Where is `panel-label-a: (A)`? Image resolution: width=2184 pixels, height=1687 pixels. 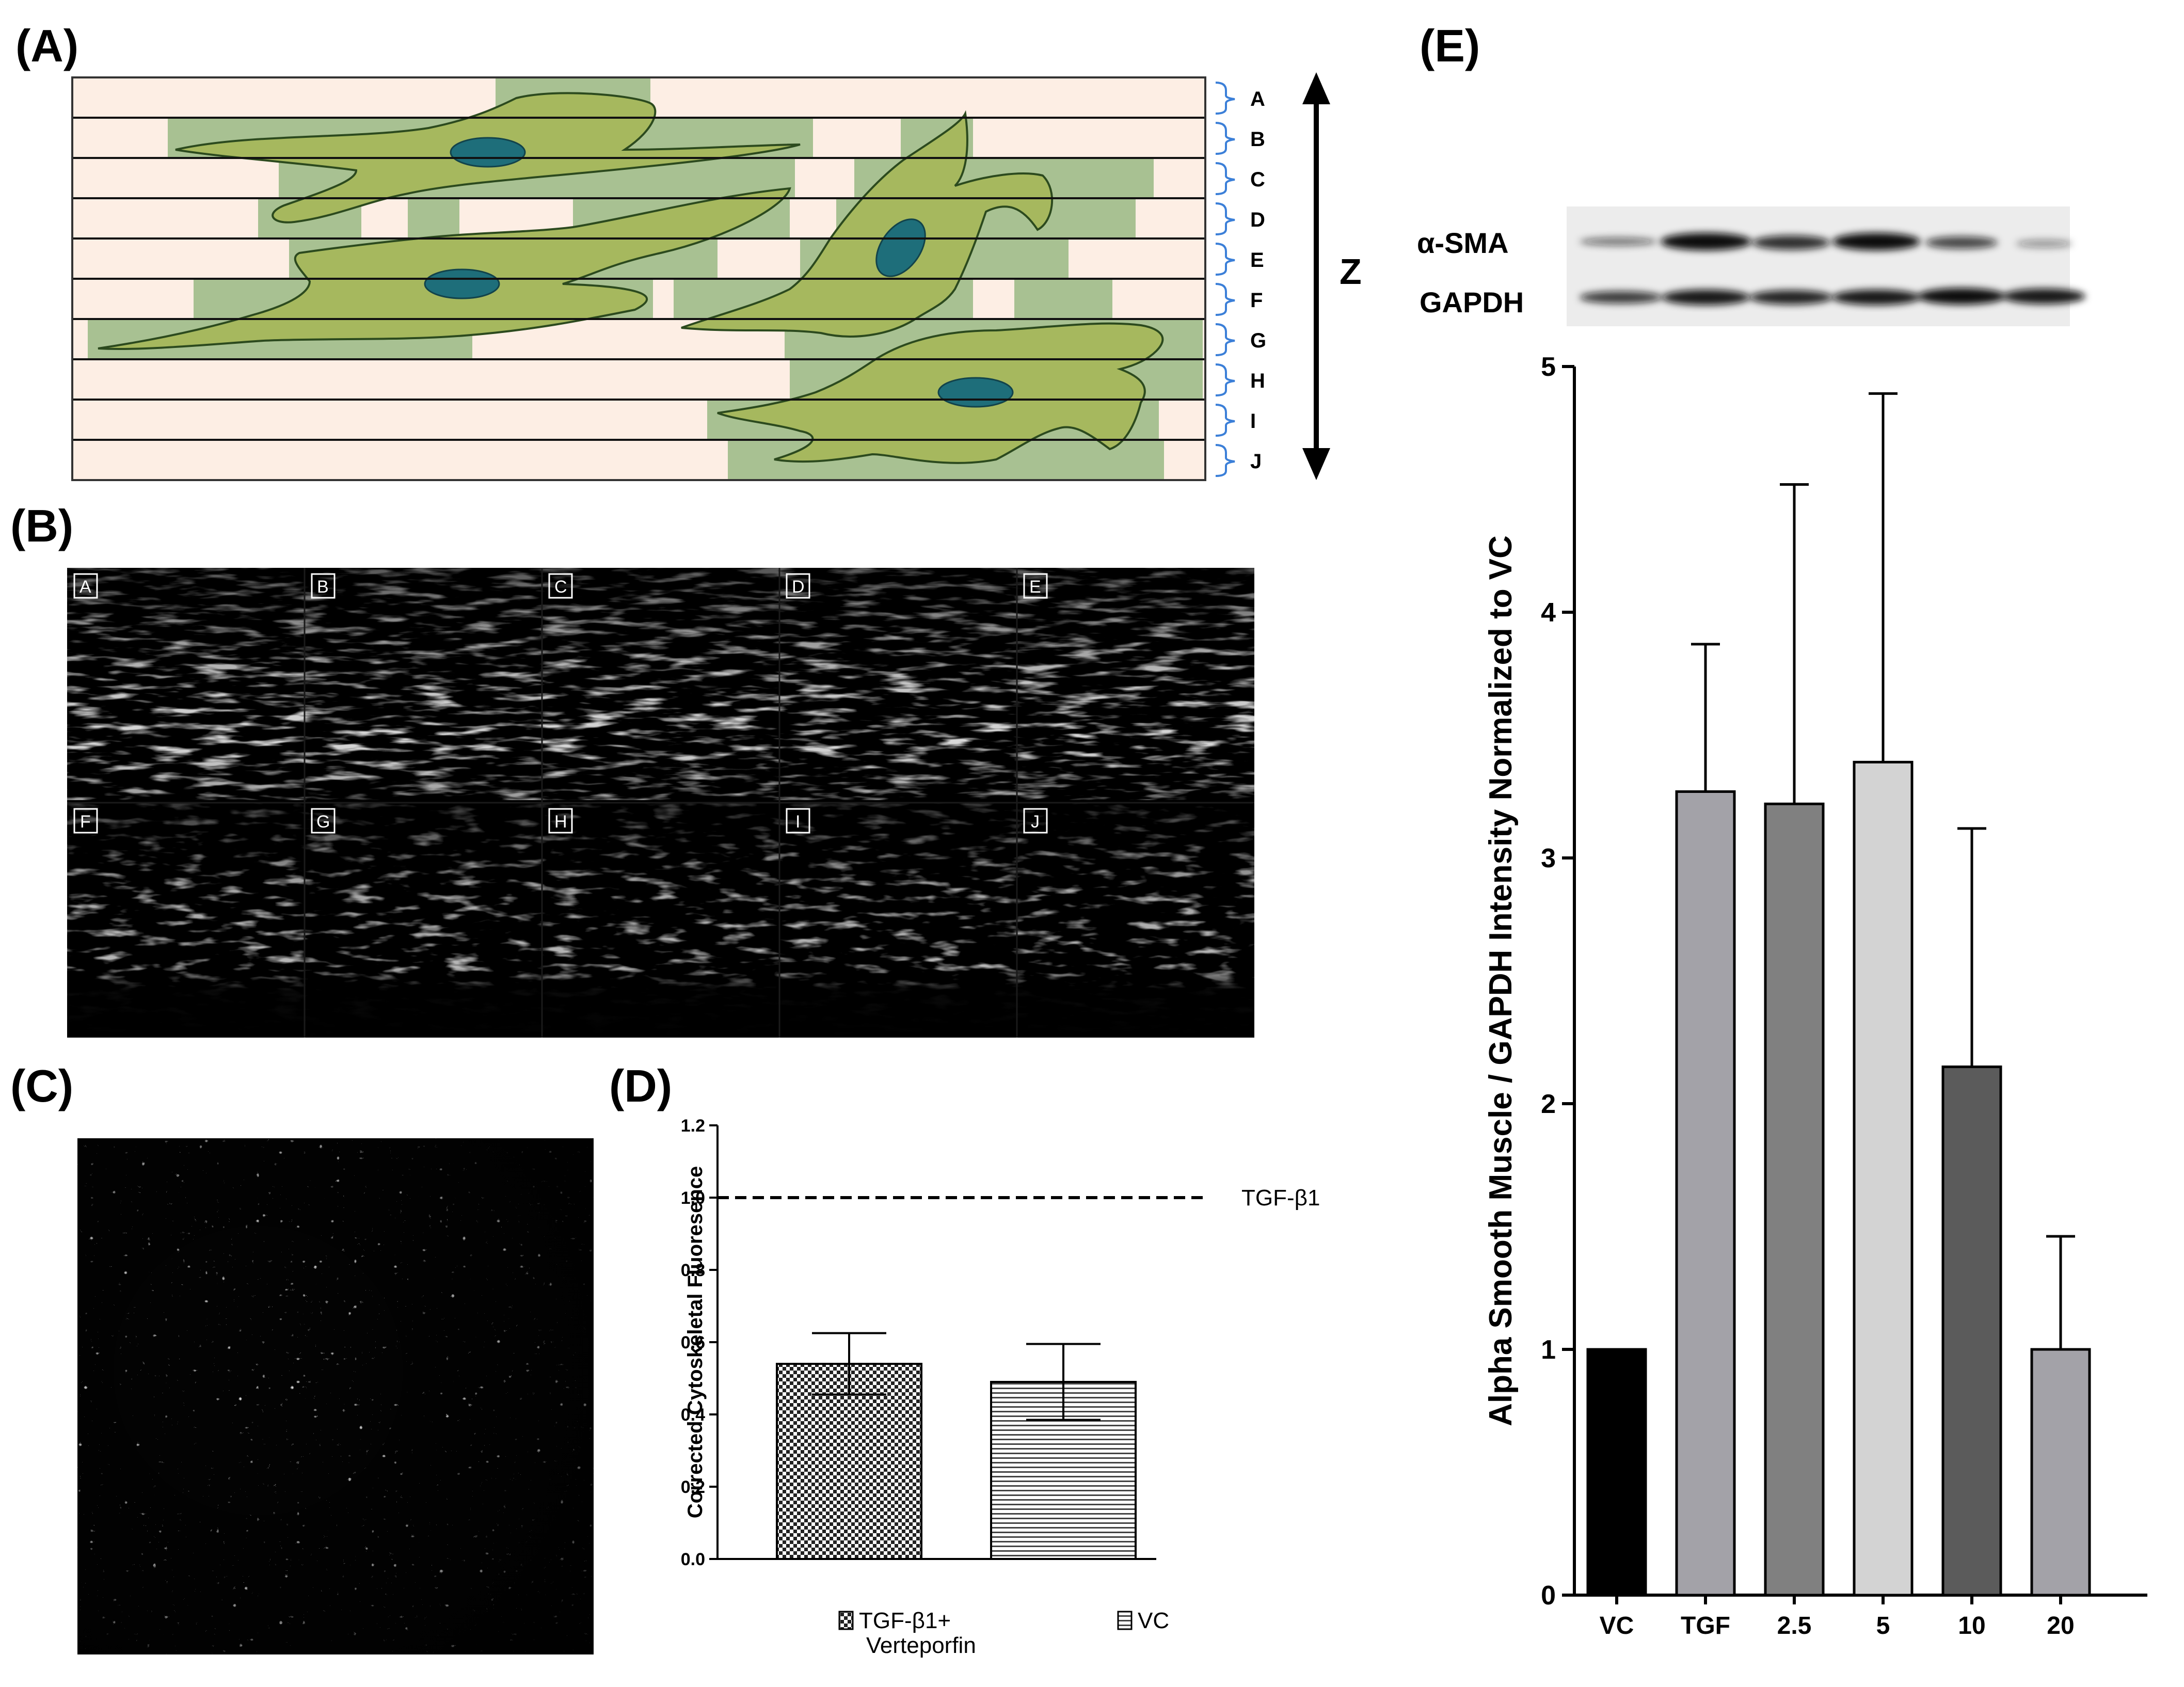 panel-label-a: (A) is located at coordinates (47, 45).